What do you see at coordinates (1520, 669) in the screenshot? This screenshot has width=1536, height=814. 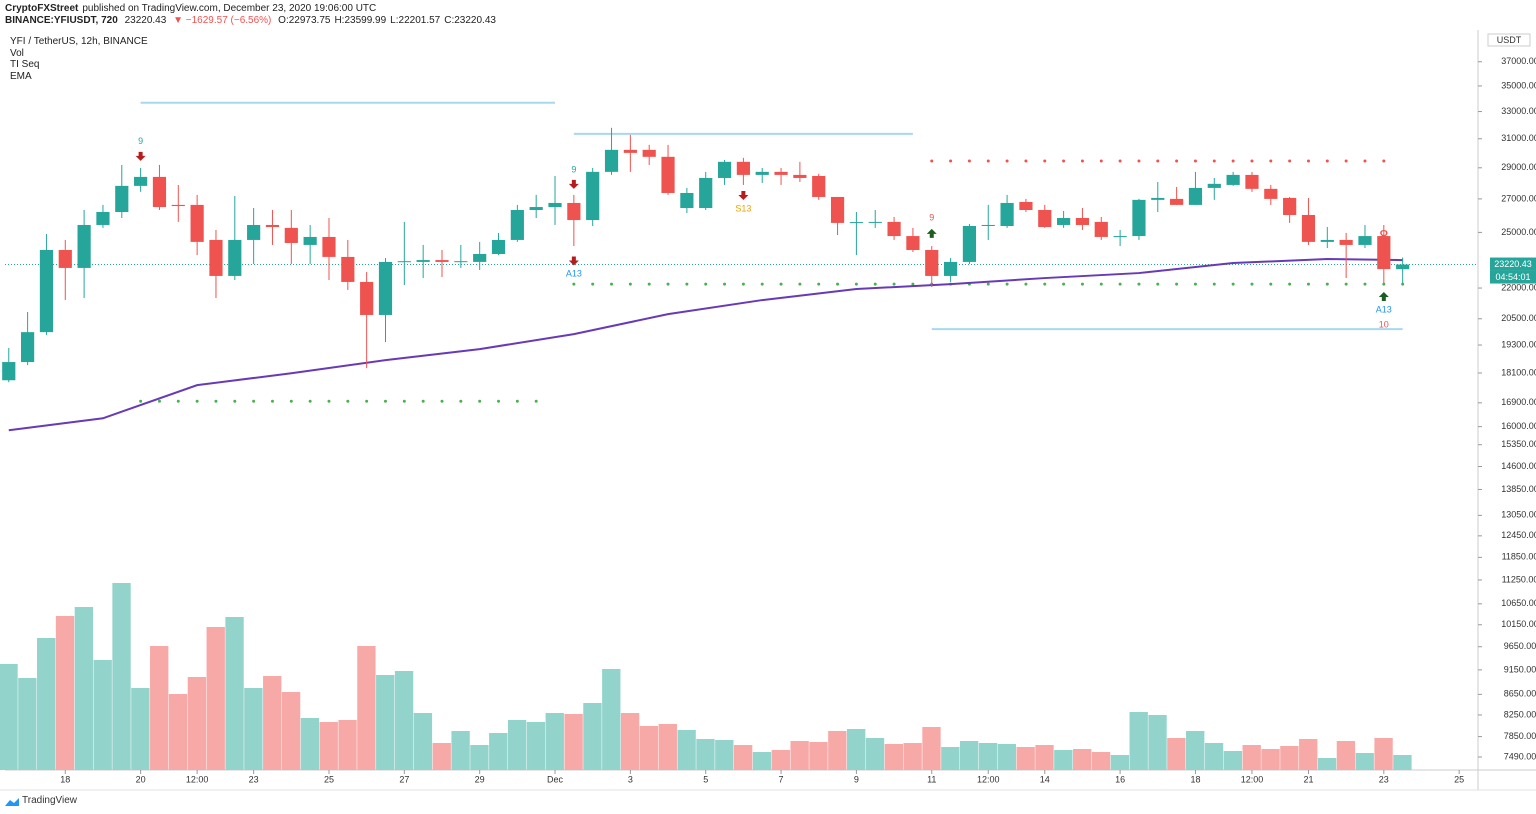 I see `y-tick-label: 9150.00` at bounding box center [1520, 669].